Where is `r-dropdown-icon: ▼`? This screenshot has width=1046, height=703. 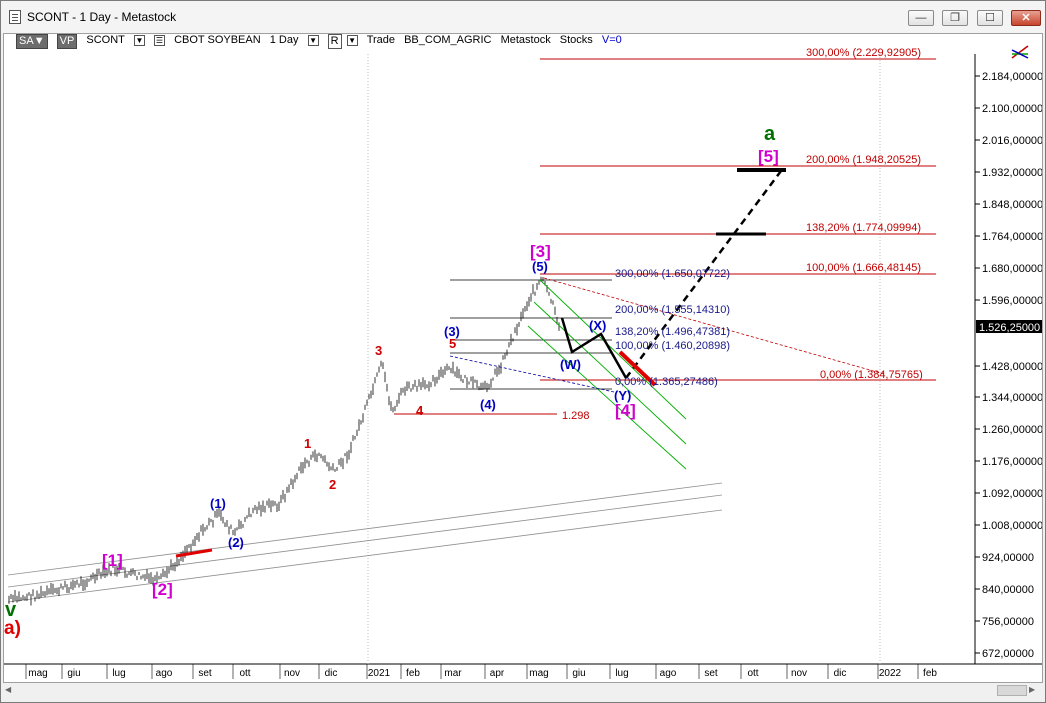
r-dropdown-icon: ▼ is located at coordinates (352, 40).